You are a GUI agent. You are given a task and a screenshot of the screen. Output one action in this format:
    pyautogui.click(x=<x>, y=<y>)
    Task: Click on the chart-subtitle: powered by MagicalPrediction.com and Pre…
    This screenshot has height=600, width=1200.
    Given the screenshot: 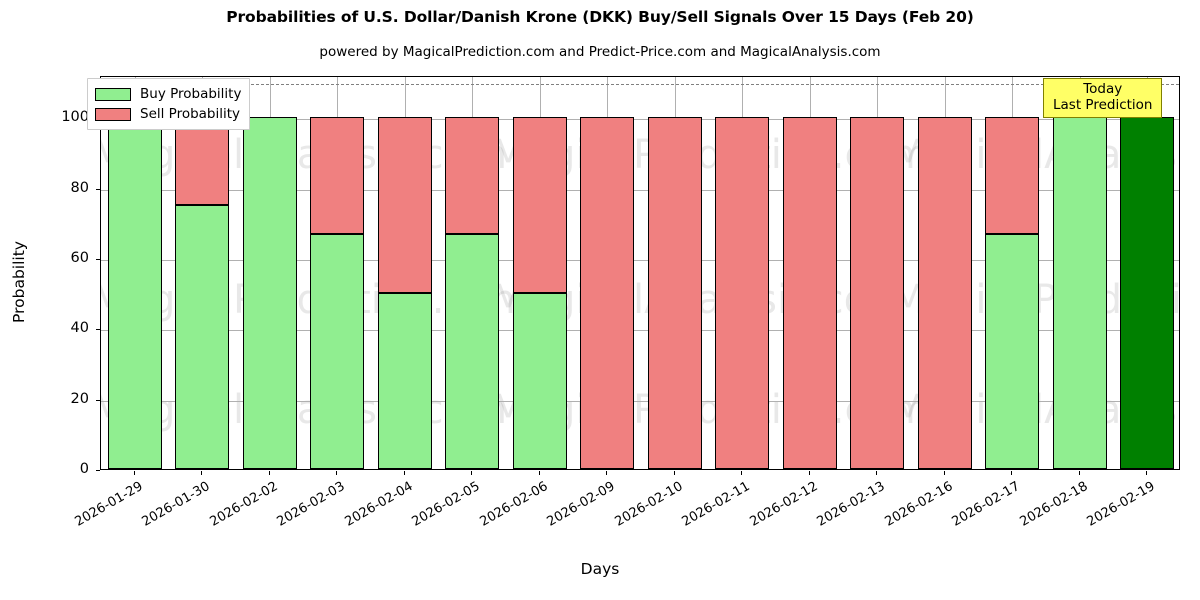 What is the action you would take?
    pyautogui.click(x=600, y=52)
    